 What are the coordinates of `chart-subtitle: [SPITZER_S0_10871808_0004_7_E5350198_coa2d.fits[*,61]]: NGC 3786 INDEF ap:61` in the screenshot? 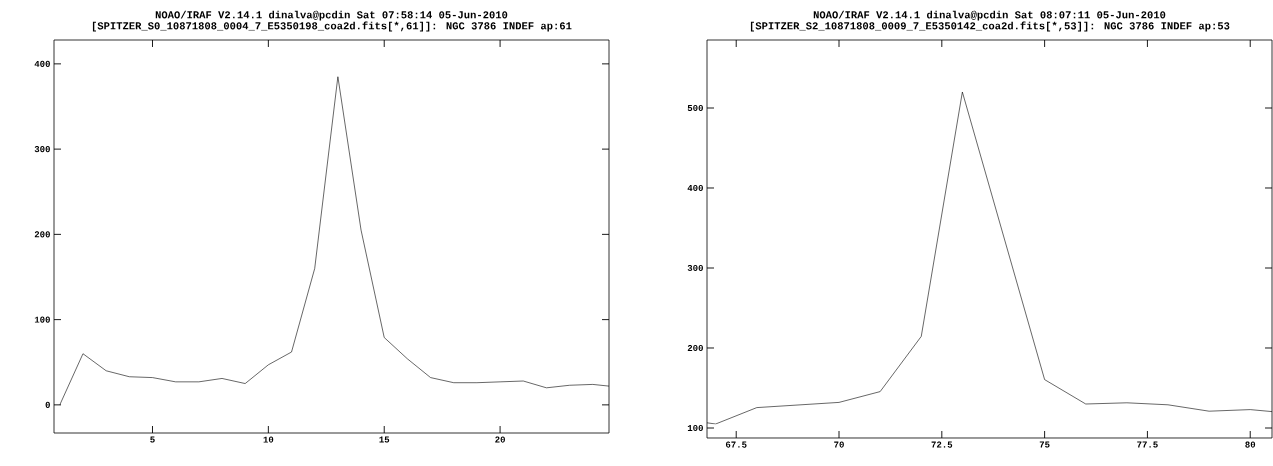 It's located at (332, 26).